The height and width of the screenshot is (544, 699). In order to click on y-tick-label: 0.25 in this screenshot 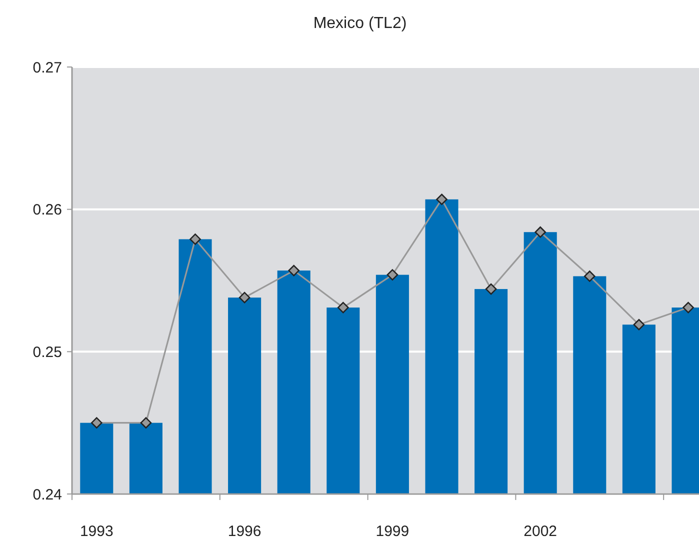, I will do `click(47, 352)`.